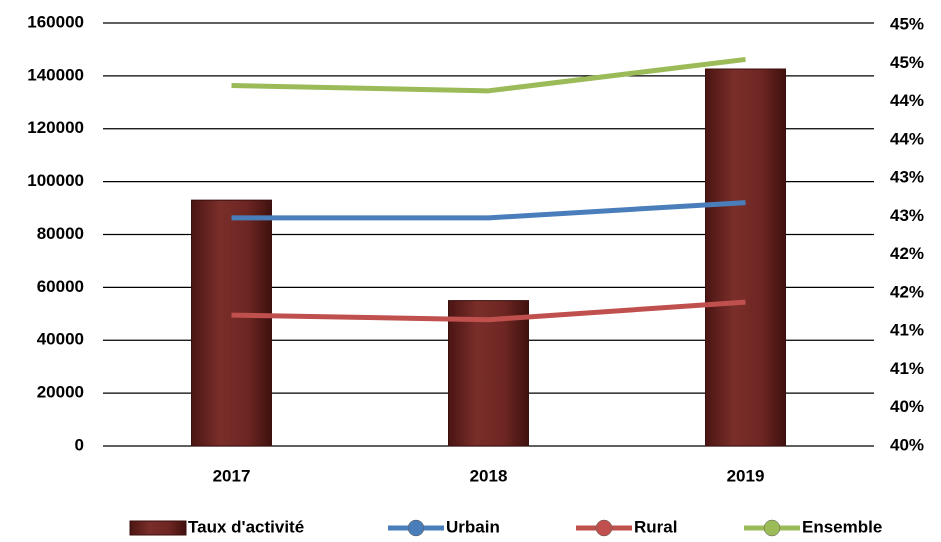 This screenshot has height=542, width=941. I want to click on y-tick-label: 120000, so click(55, 127).